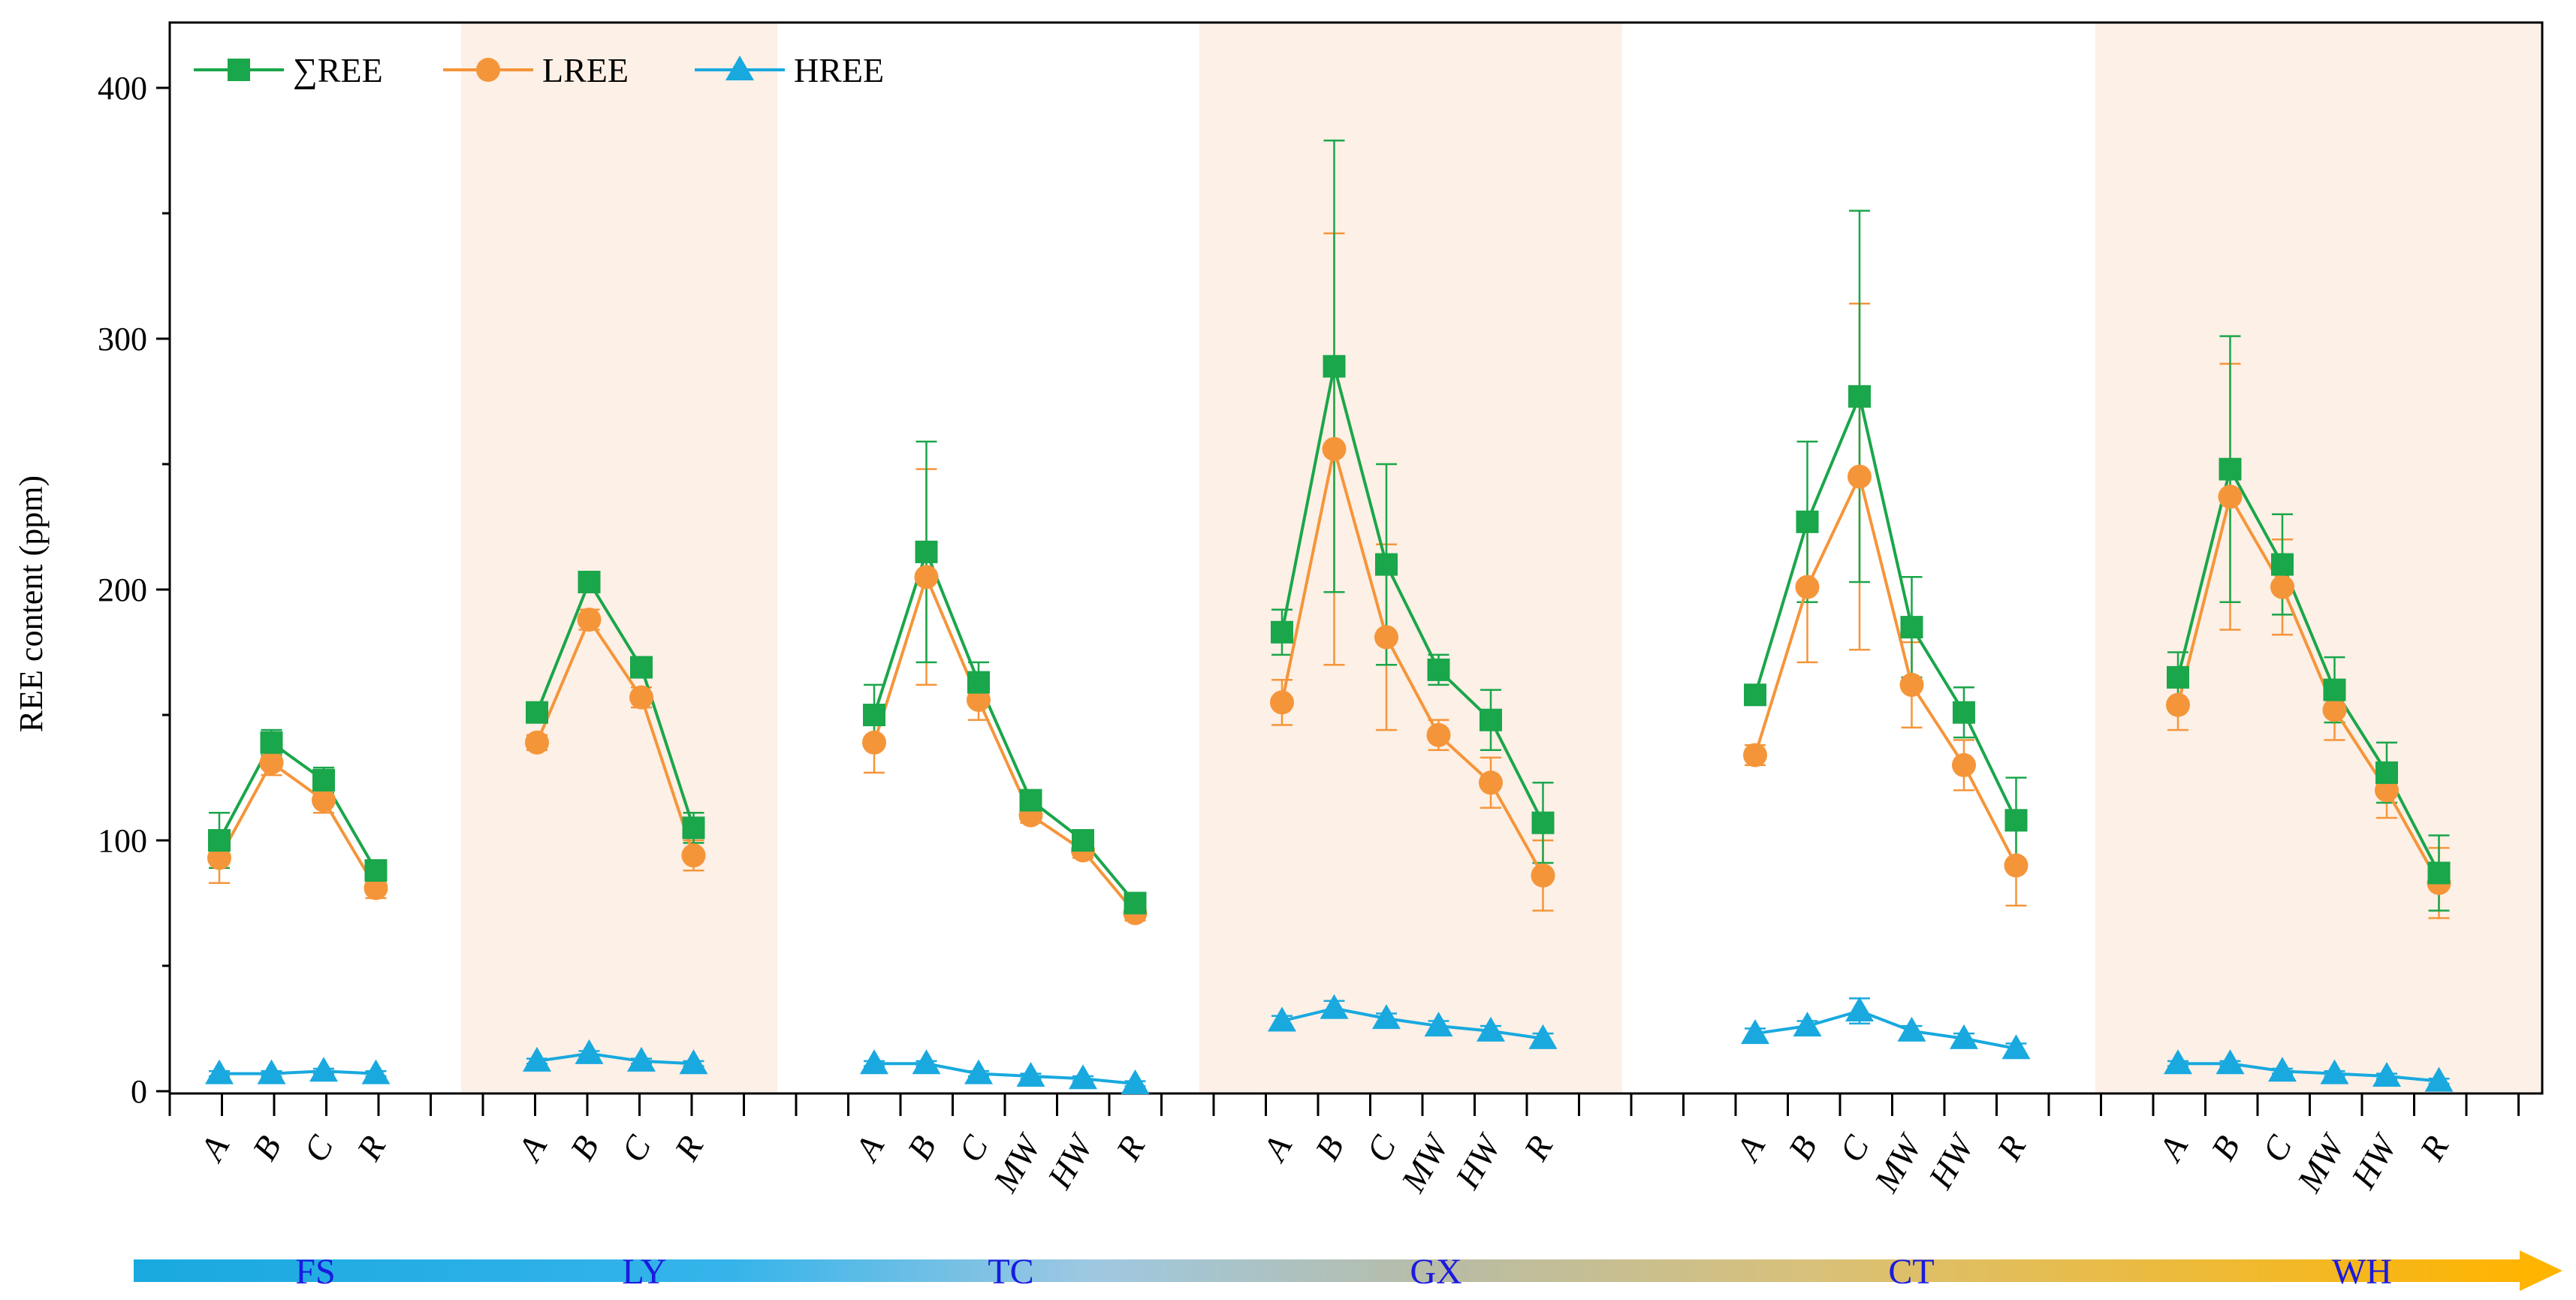 The height and width of the screenshot is (1300, 2576). Describe the element at coordinates (1005, 743) in the screenshot. I see `line-lree-tc` at that location.